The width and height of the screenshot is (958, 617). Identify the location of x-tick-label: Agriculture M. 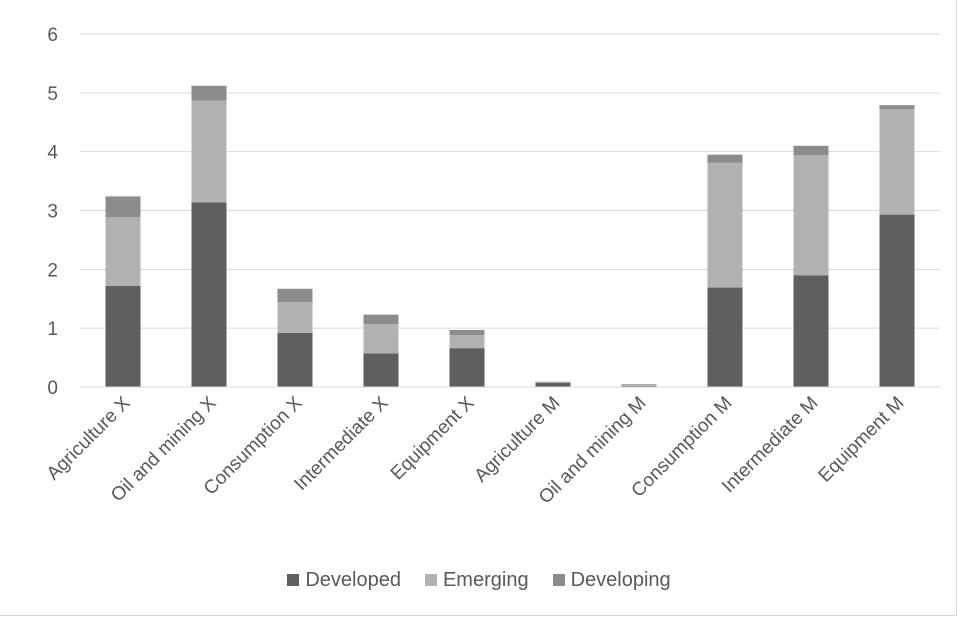
(518, 440).